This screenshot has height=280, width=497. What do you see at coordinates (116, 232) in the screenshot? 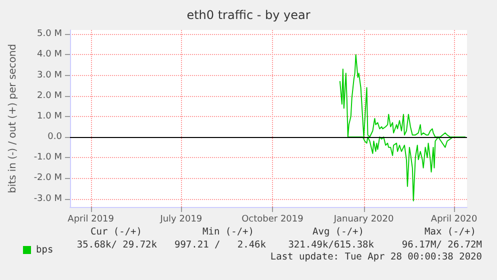
I see `text: Cur (-/+)` at bounding box center [116, 232].